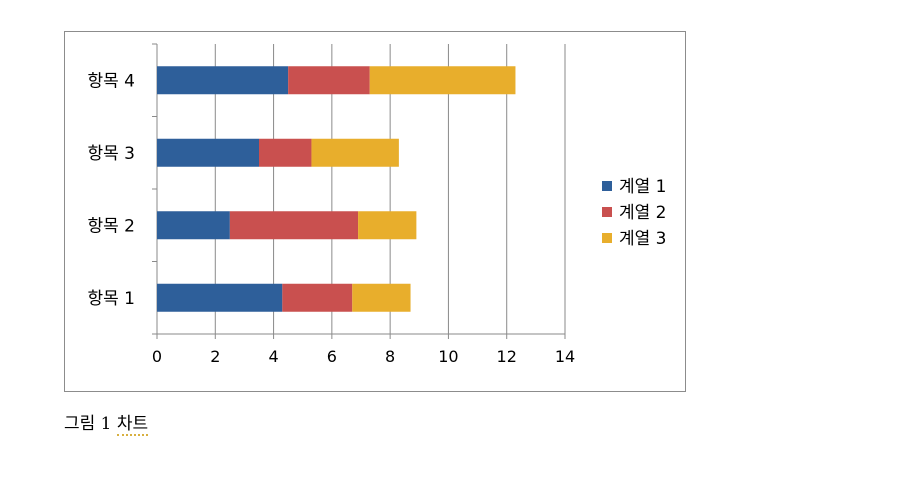 The image size is (911, 482). What do you see at coordinates (507, 356) in the screenshot?
I see `x-tick-label: 12` at bounding box center [507, 356].